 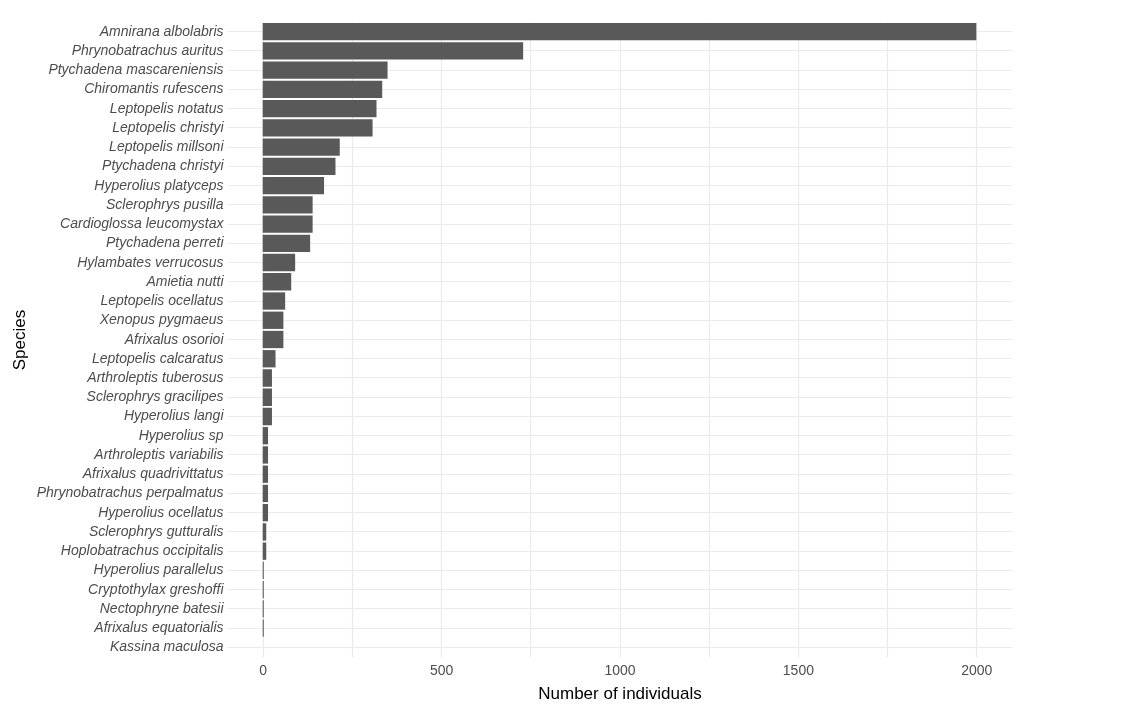 I want to click on y-tick-label: Cryptothylax greshoffi, so click(x=156, y=588).